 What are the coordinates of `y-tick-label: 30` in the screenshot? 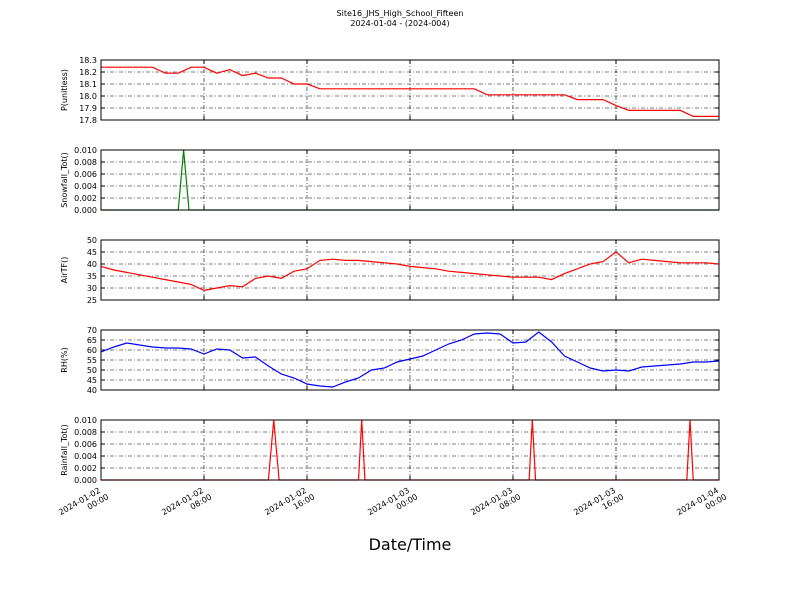 It's located at (92, 288).